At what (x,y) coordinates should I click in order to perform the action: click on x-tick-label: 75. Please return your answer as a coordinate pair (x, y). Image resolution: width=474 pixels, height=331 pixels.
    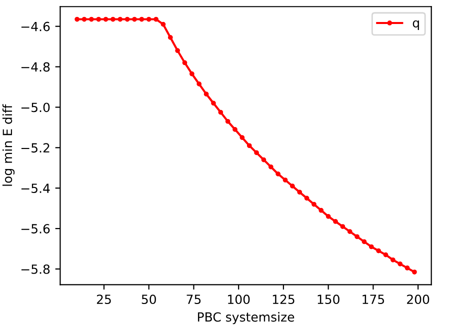
    Looking at the image, I should click on (193, 299).